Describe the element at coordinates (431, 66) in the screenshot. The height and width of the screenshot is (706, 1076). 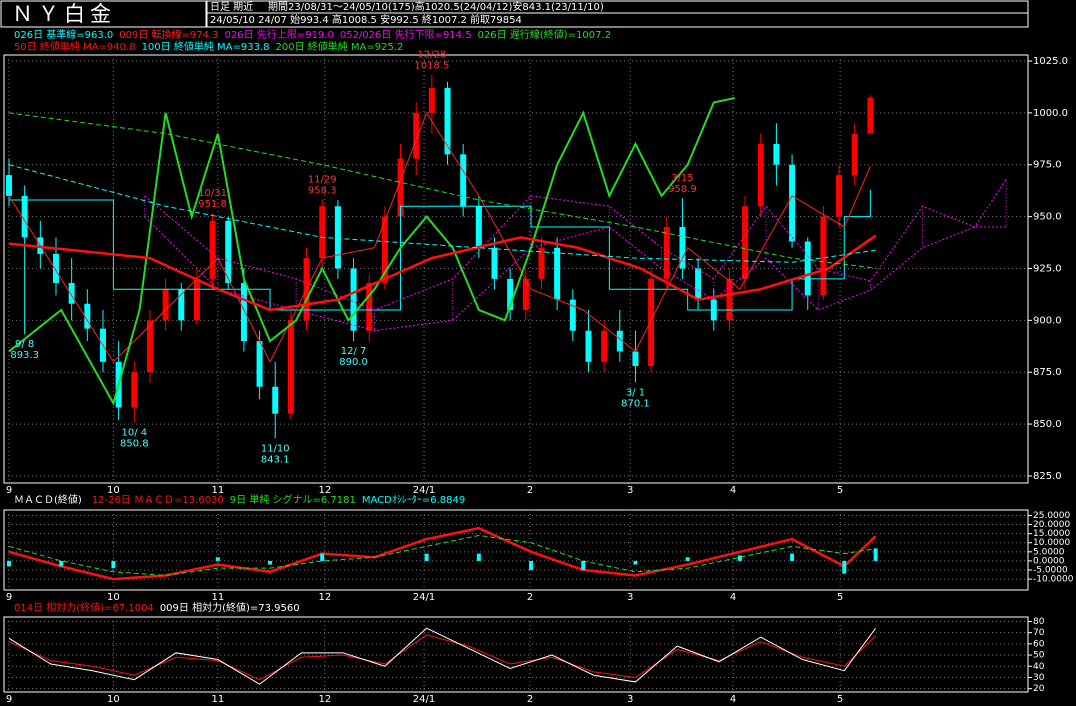
I see `annotation-price: 1018.5` at that location.